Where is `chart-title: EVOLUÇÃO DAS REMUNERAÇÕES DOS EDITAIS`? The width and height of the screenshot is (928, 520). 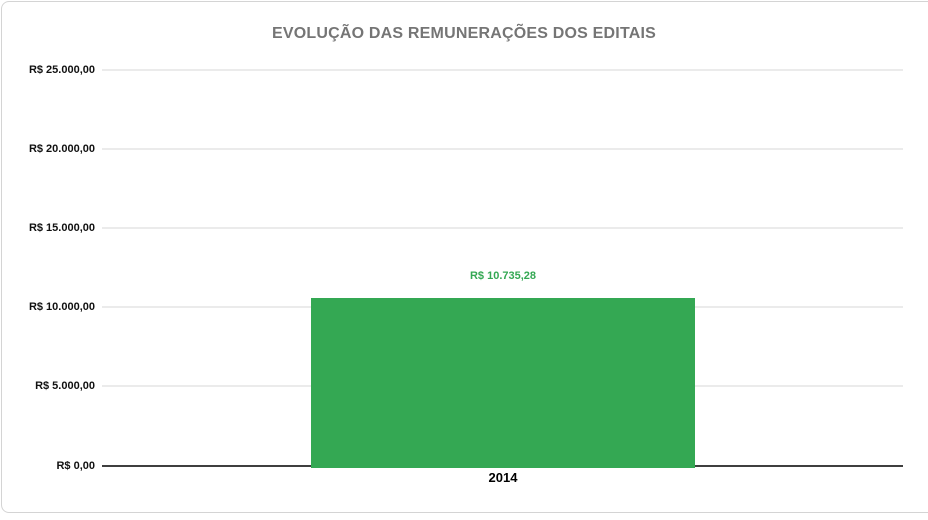 chart-title: EVOLUÇÃO DAS REMUNERAÇÕES DOS EDITAIS is located at coordinates (464, 33).